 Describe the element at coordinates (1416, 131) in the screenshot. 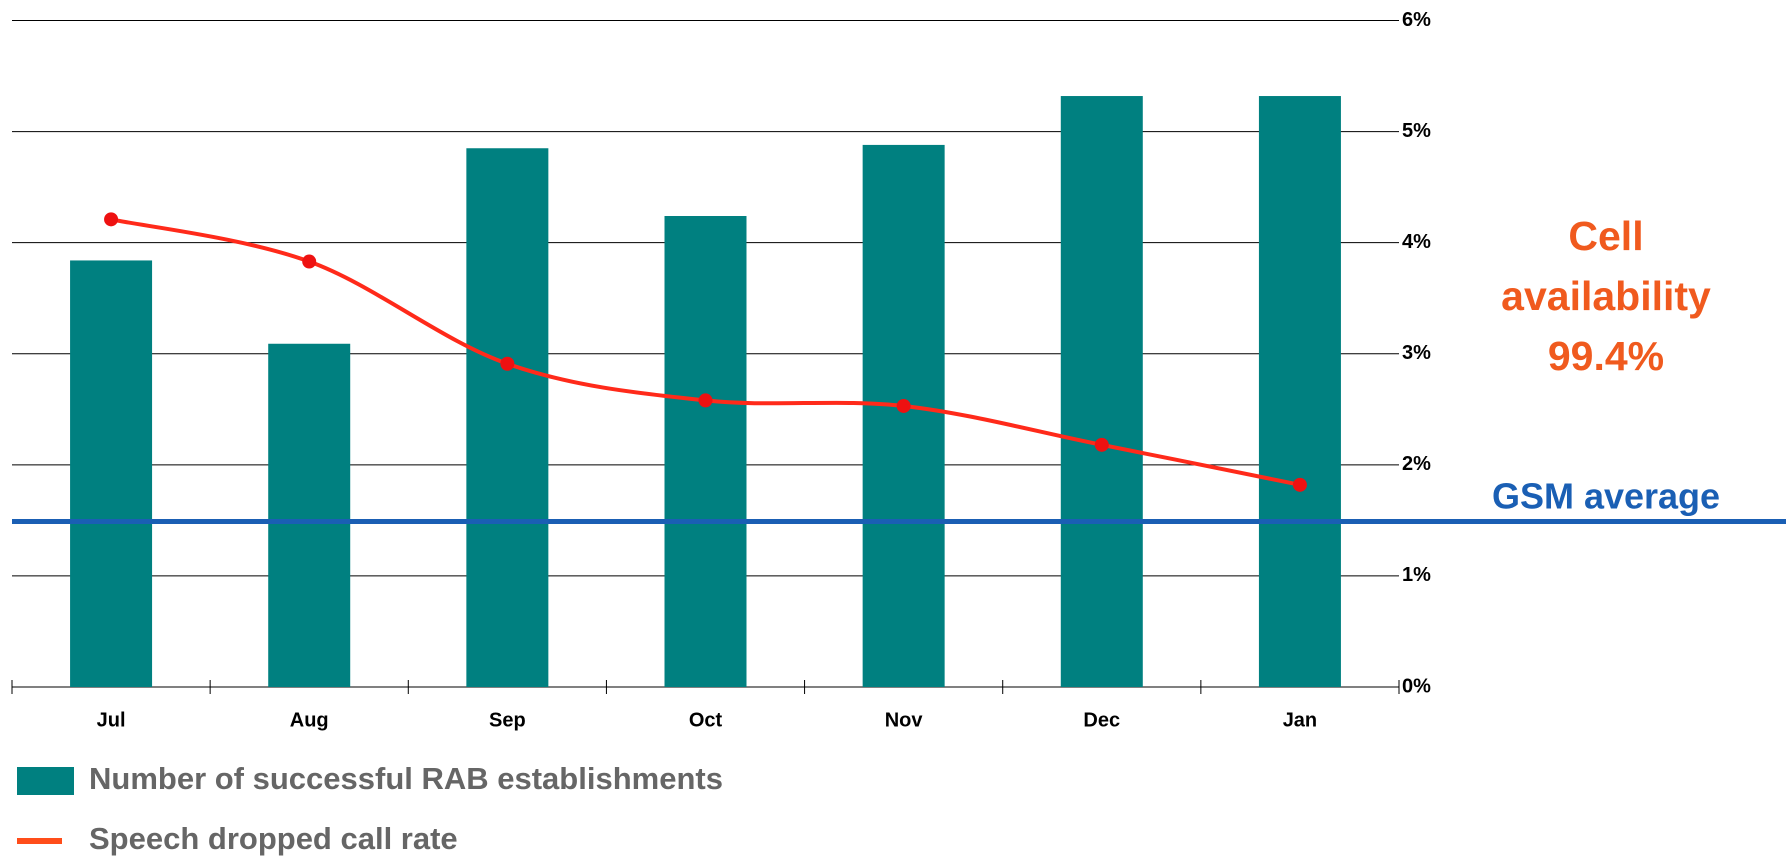

I see `y-tick-label: 5%` at that location.